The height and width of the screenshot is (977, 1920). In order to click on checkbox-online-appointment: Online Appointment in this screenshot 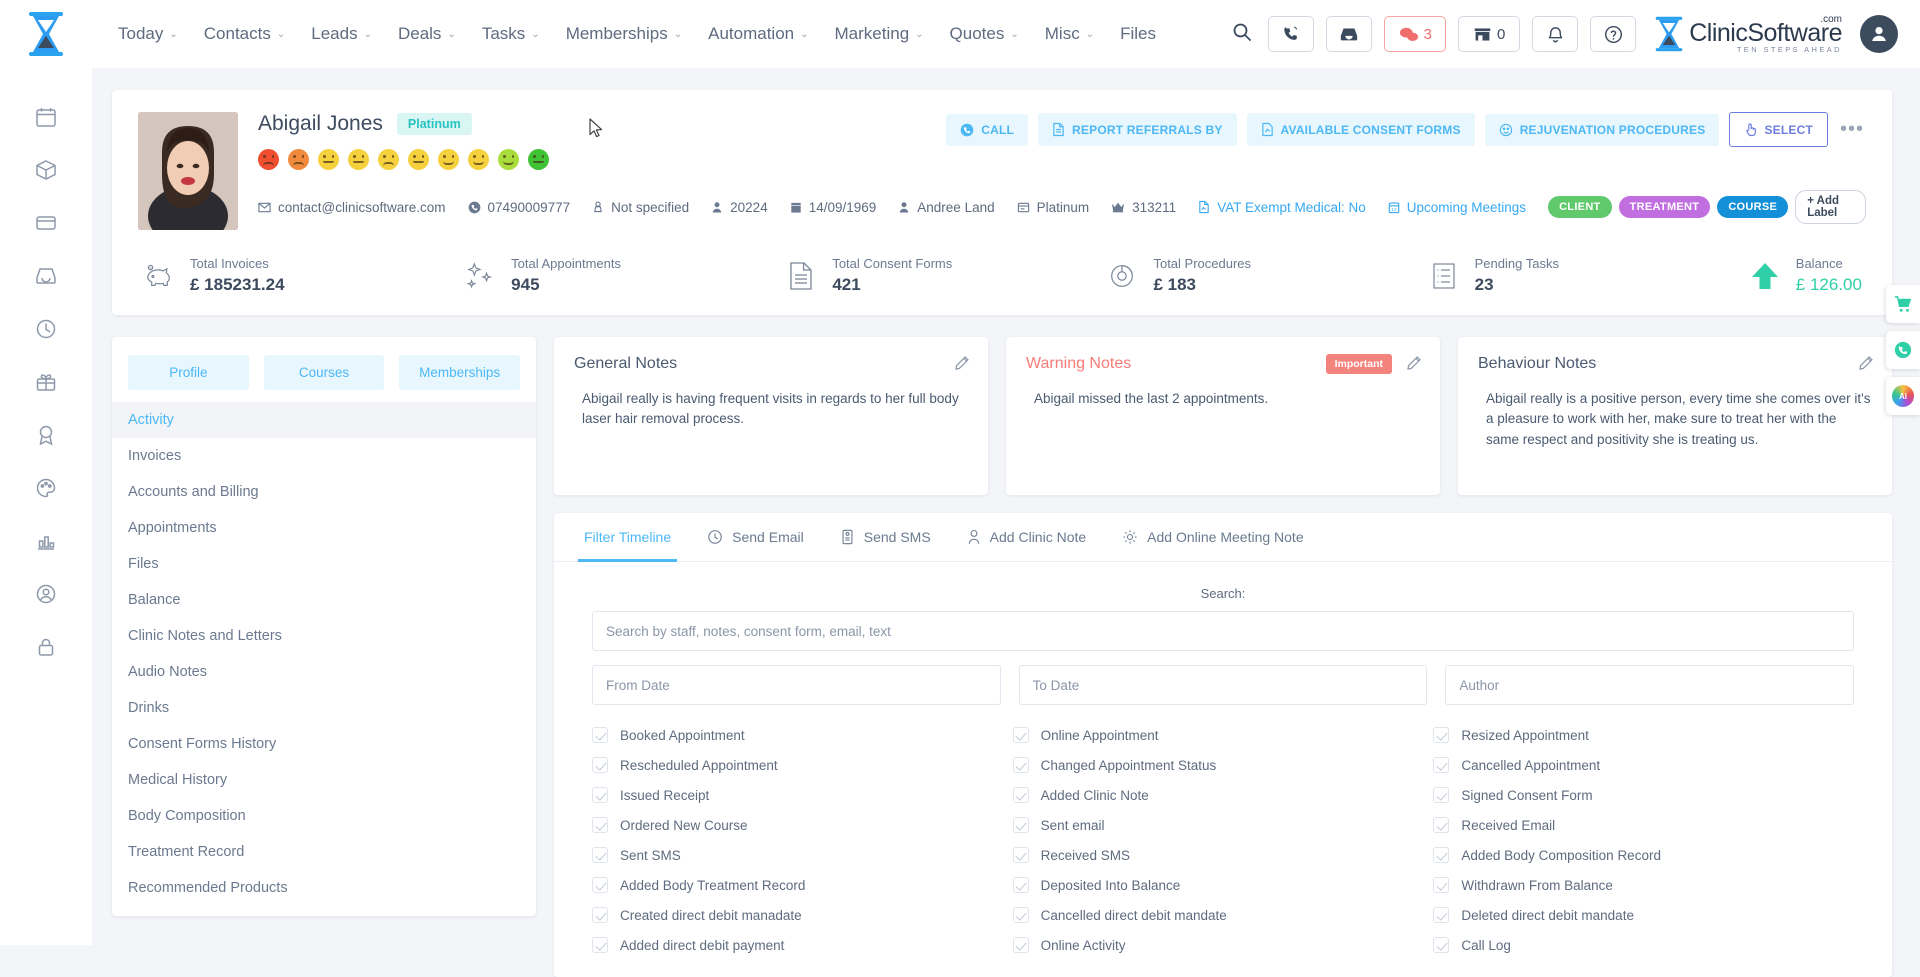, I will do `click(1223, 735)`.